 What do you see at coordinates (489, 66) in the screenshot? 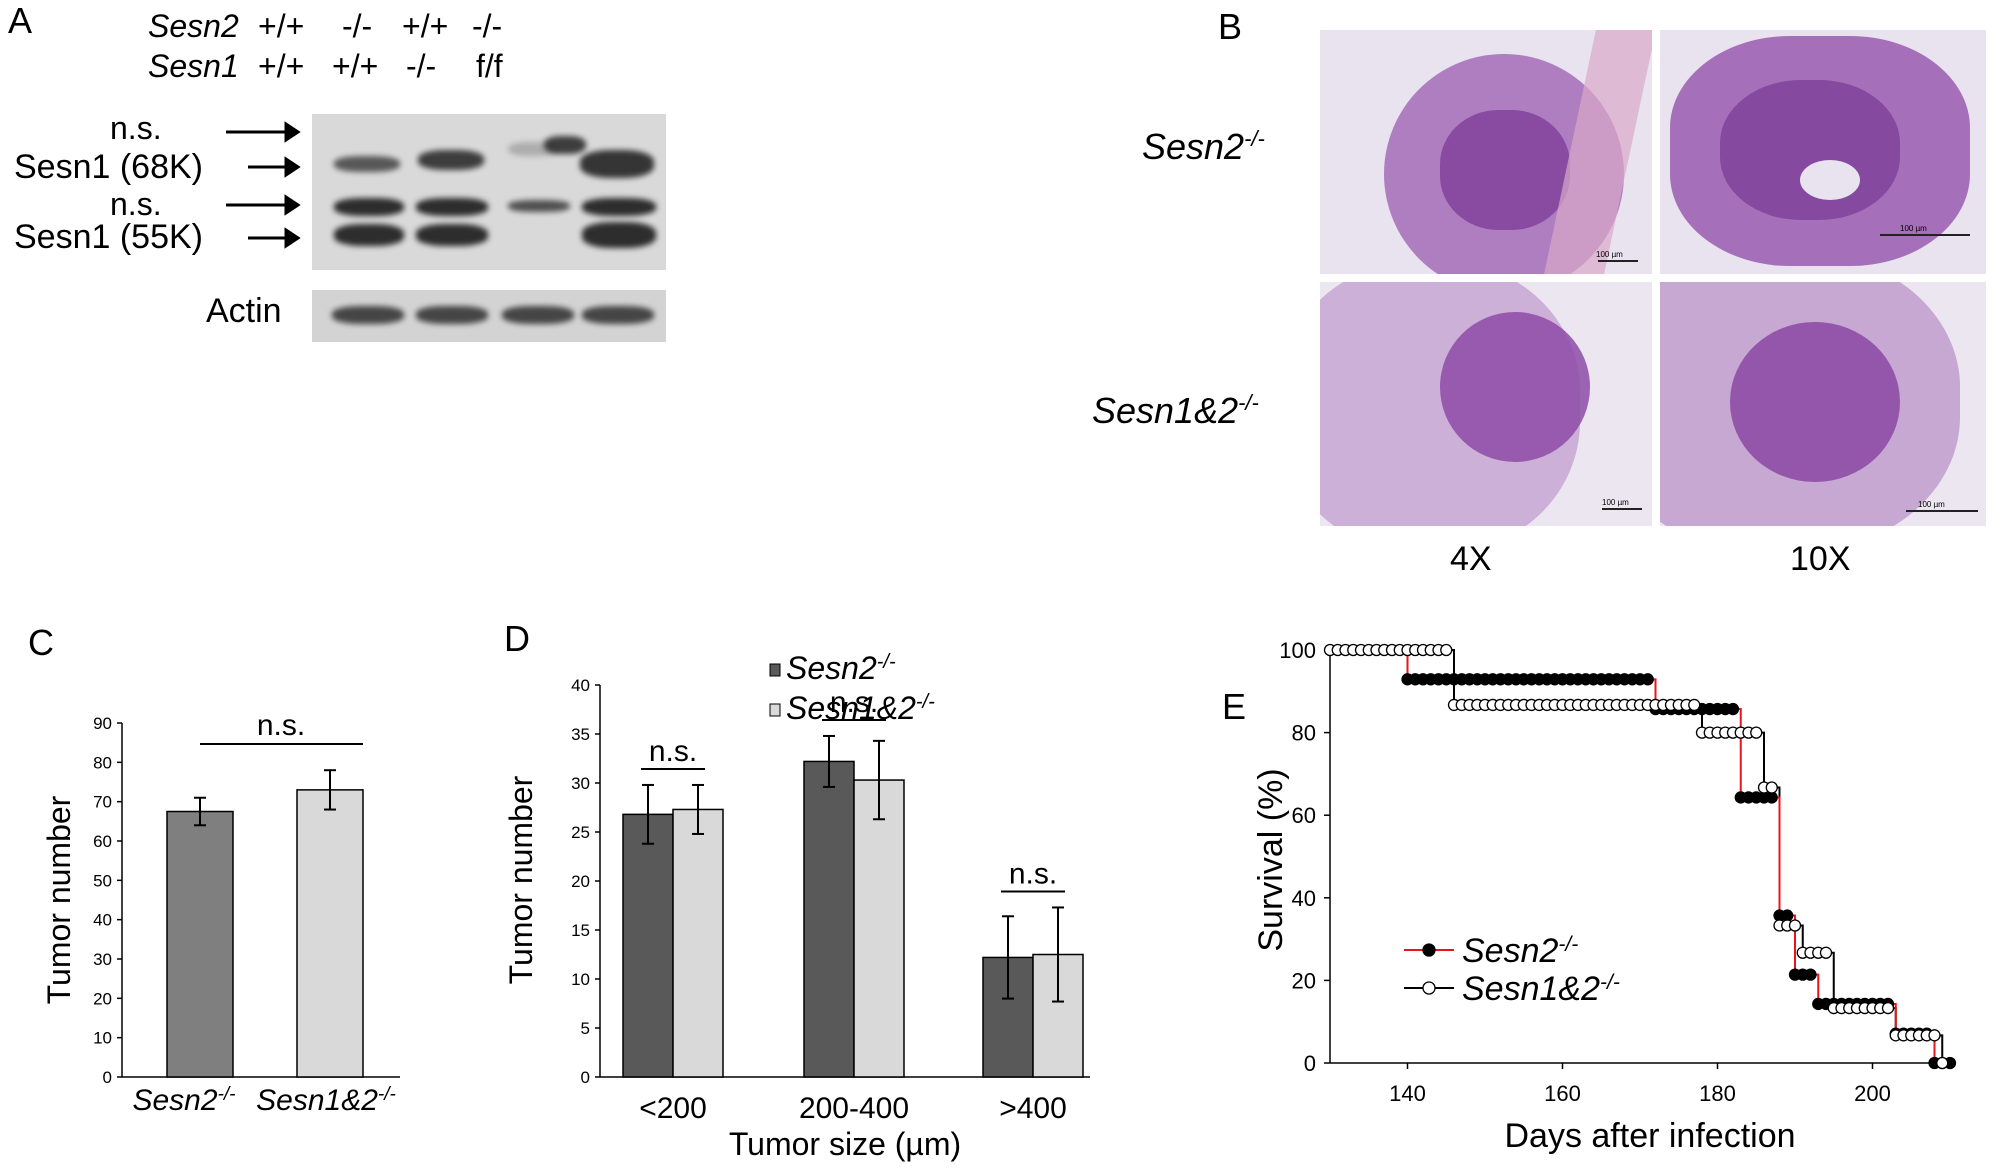
I see `wb-genotype-sesn1-lane4: f/f` at bounding box center [489, 66].